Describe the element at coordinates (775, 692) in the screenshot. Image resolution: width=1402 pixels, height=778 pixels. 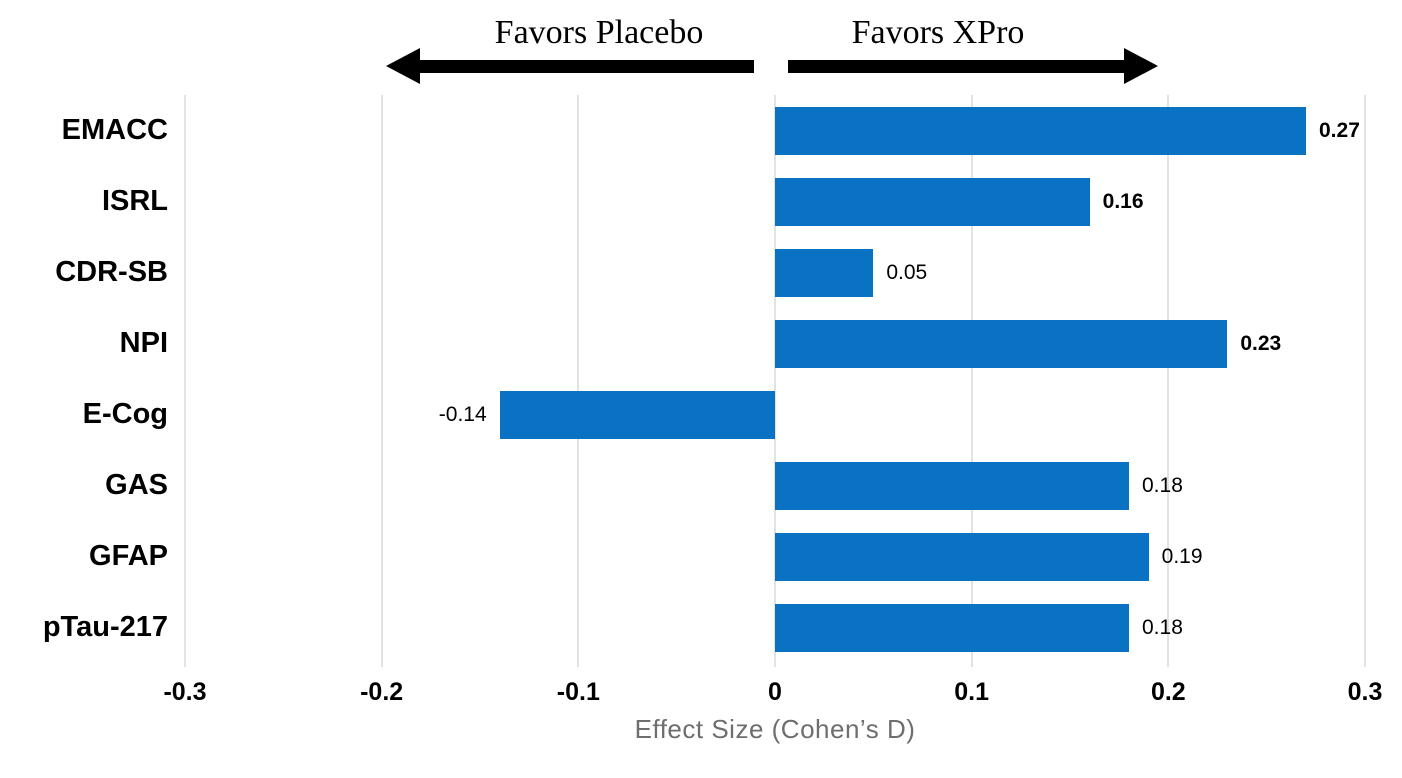
I see `x-tick-0: 0` at that location.